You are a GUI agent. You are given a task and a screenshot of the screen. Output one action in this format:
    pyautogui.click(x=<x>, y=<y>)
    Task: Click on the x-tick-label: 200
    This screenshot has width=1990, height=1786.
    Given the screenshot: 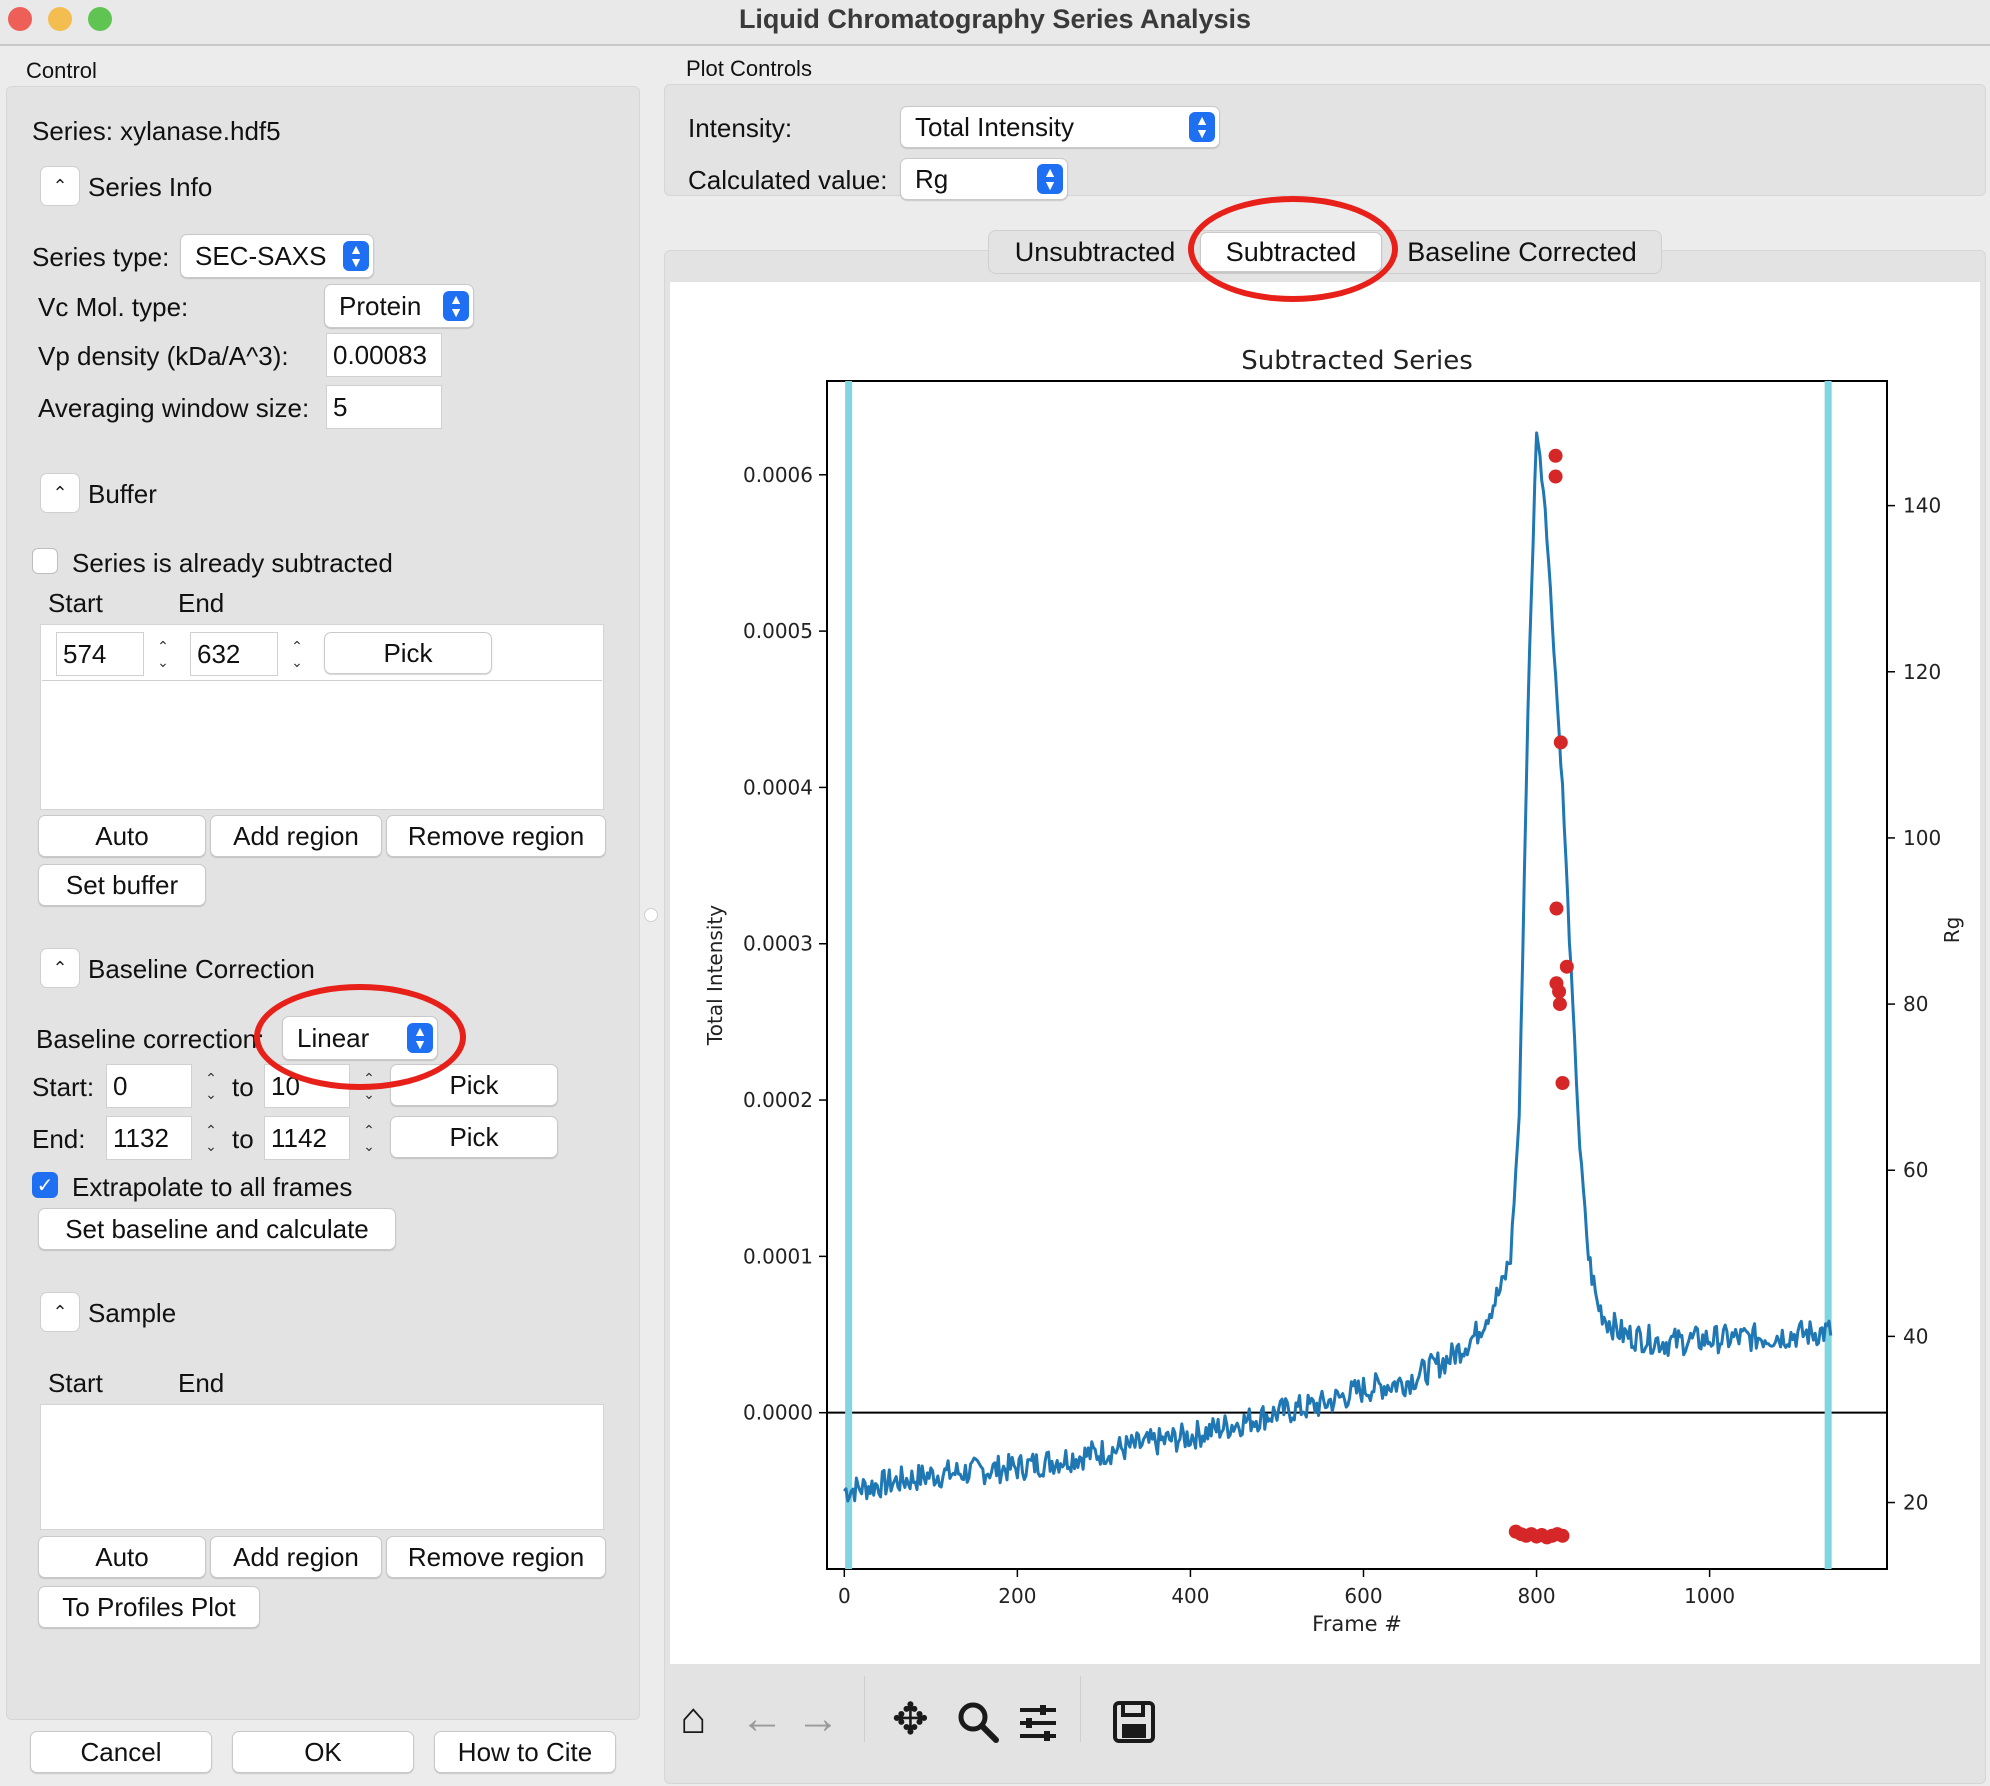 What is the action you would take?
    pyautogui.click(x=1017, y=1596)
    